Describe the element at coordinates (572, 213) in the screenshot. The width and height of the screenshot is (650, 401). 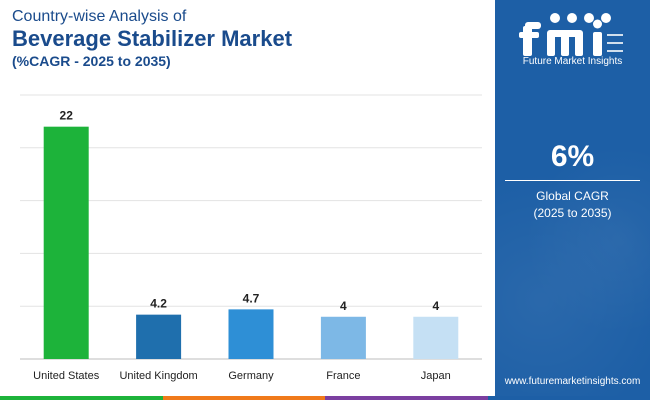
I see `cagr-label-line2: (2025 to 2035)` at that location.